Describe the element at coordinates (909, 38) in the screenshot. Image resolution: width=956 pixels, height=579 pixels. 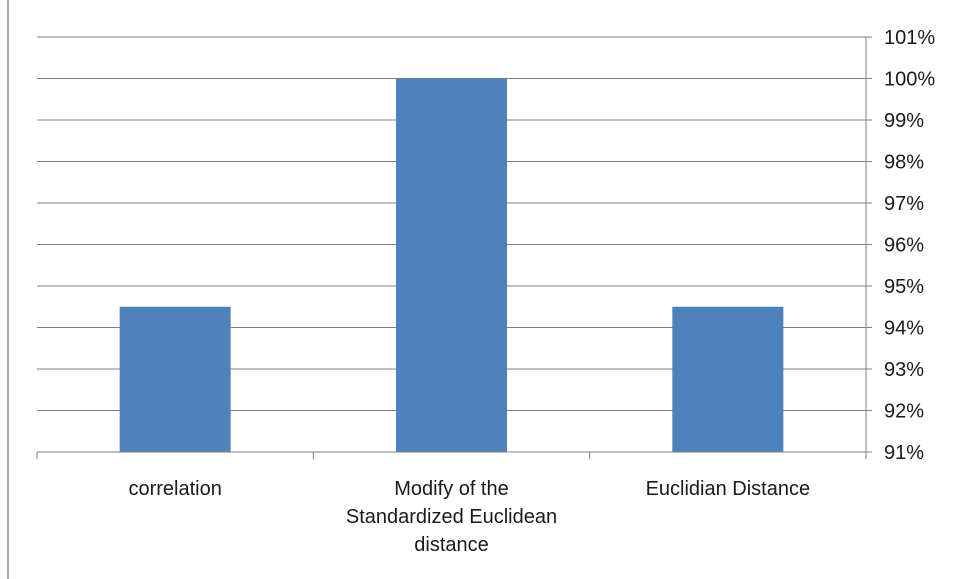
I see `y-tick-label: 101%` at that location.